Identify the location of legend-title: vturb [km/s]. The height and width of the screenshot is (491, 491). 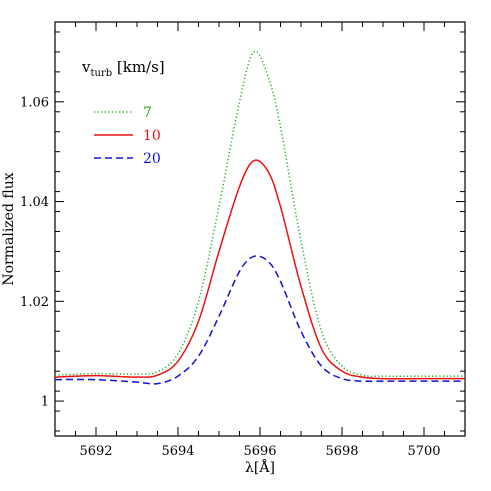
(123, 68).